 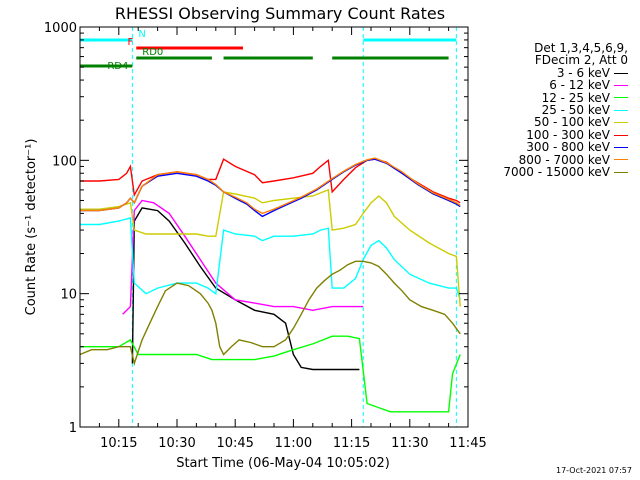 I want to click on flag-label-rd0: RD0, so click(x=152, y=52).